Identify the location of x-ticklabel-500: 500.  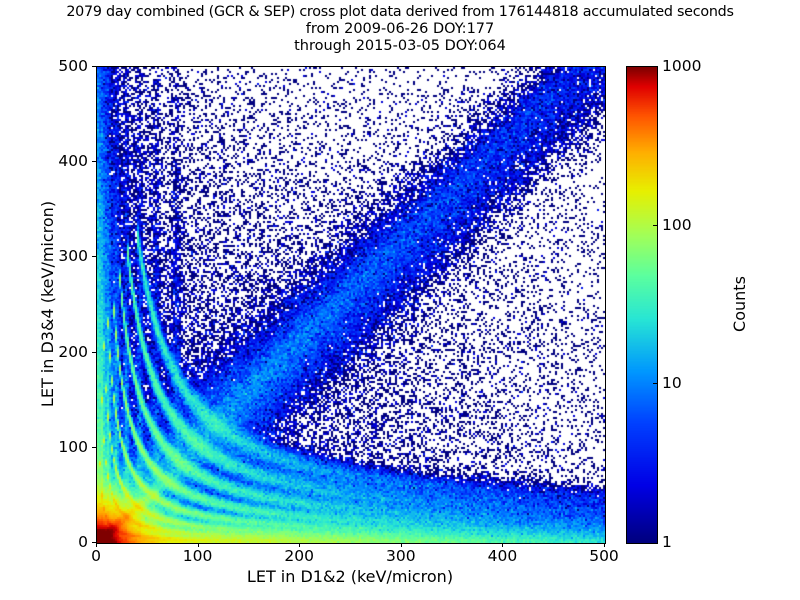
(604, 556).